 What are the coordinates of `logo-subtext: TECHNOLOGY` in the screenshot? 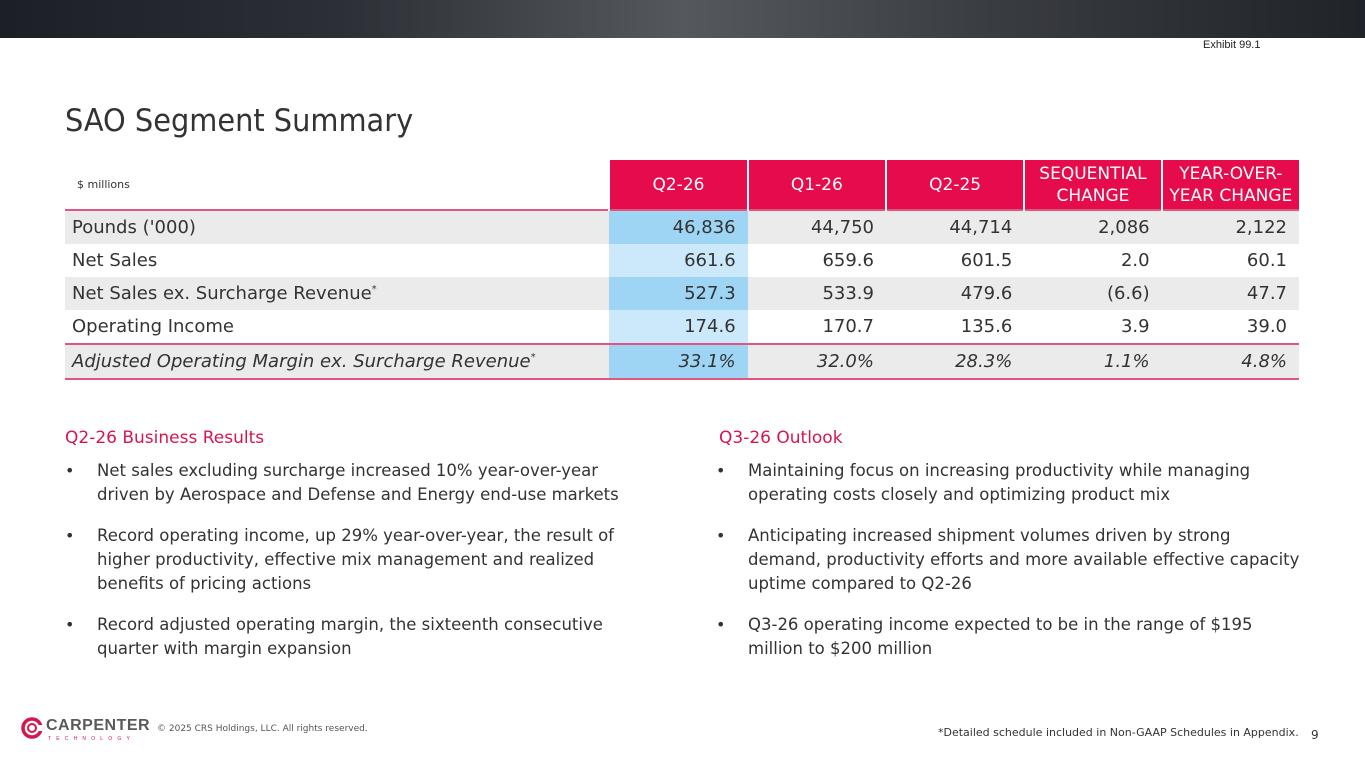 It's located at (92, 739).